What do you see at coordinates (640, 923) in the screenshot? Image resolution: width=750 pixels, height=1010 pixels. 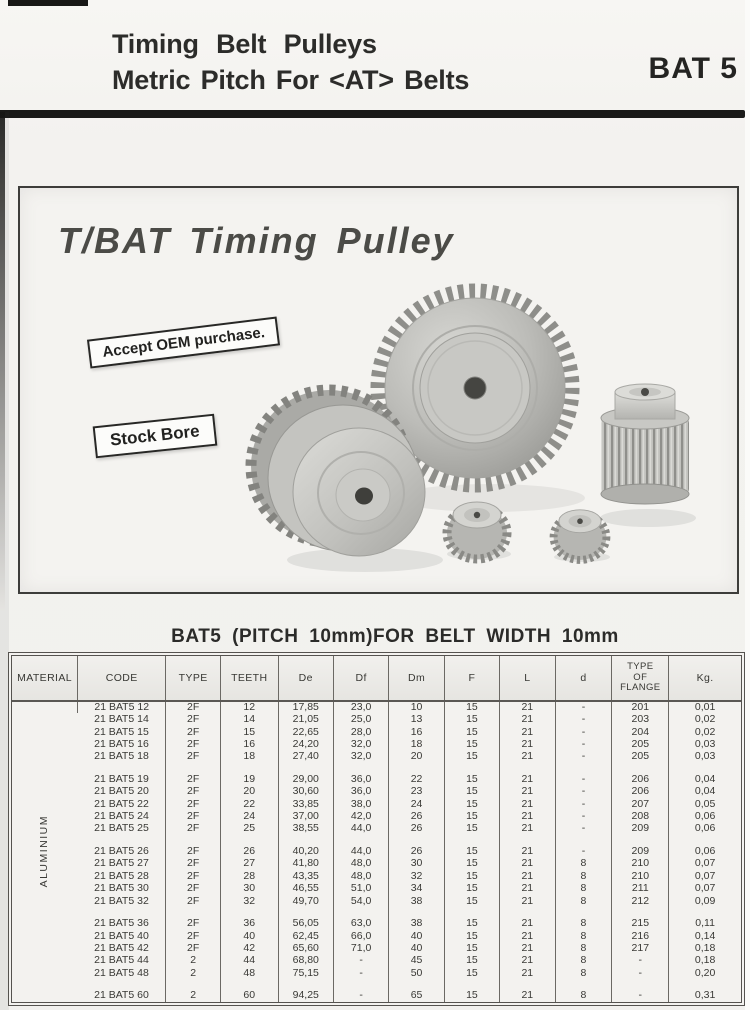 I see `cell: 215` at bounding box center [640, 923].